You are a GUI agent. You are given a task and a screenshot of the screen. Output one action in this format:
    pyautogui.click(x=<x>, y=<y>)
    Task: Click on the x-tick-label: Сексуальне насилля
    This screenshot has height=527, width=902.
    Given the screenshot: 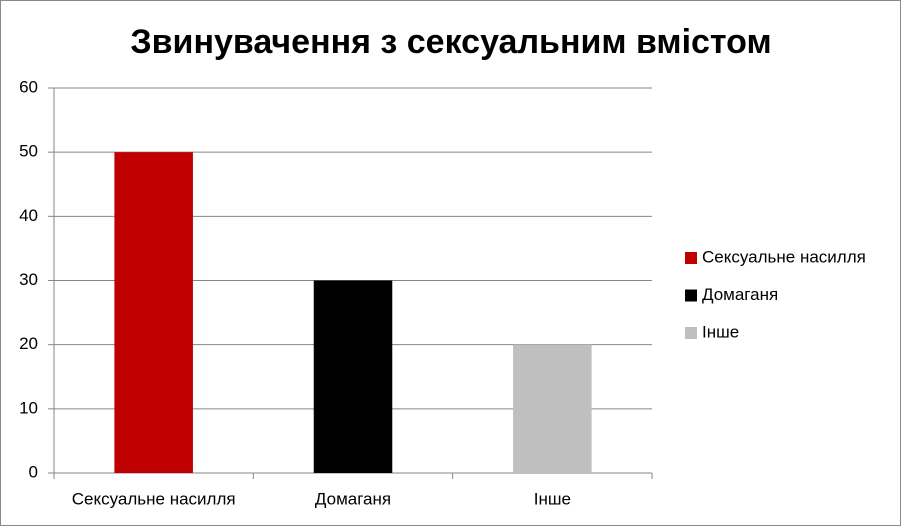 What is the action you would take?
    pyautogui.click(x=154, y=498)
    